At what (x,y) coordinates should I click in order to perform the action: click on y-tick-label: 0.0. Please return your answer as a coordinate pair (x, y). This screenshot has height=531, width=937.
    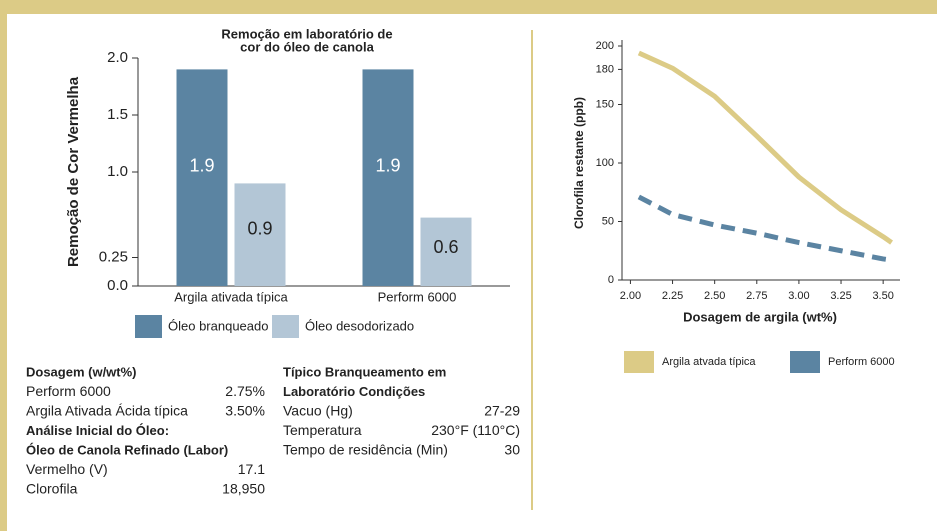
    Looking at the image, I should click on (117, 285).